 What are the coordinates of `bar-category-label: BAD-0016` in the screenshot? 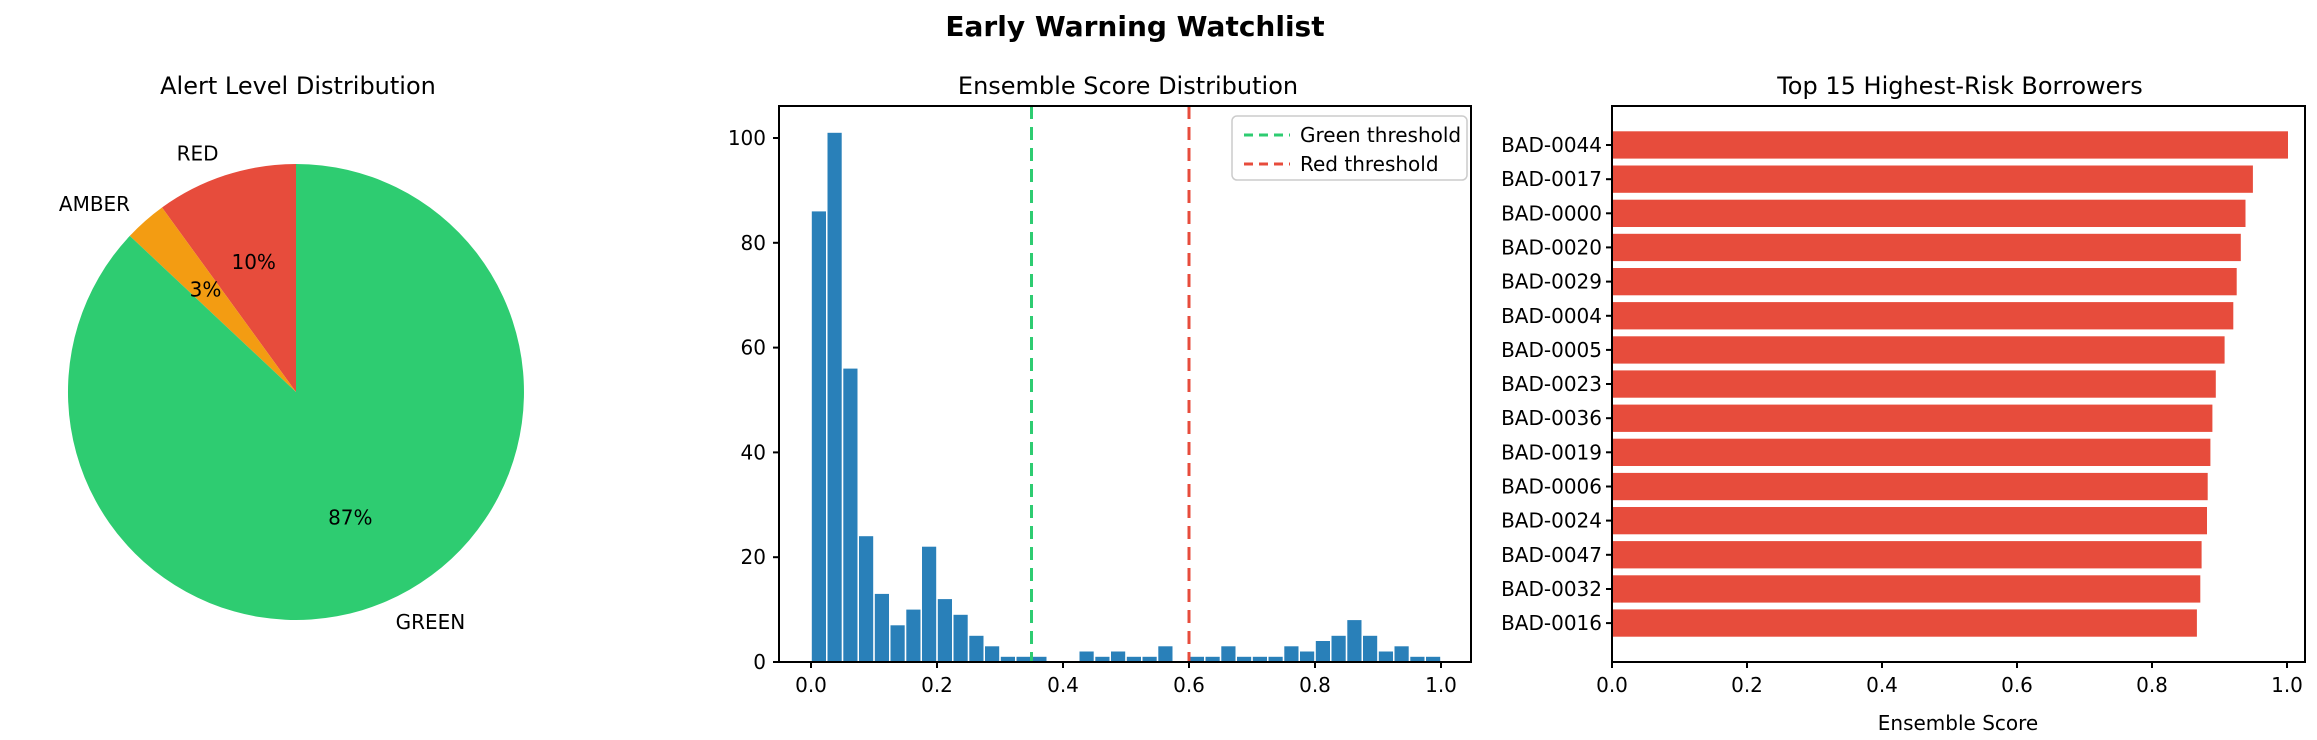 It's located at (1551, 623).